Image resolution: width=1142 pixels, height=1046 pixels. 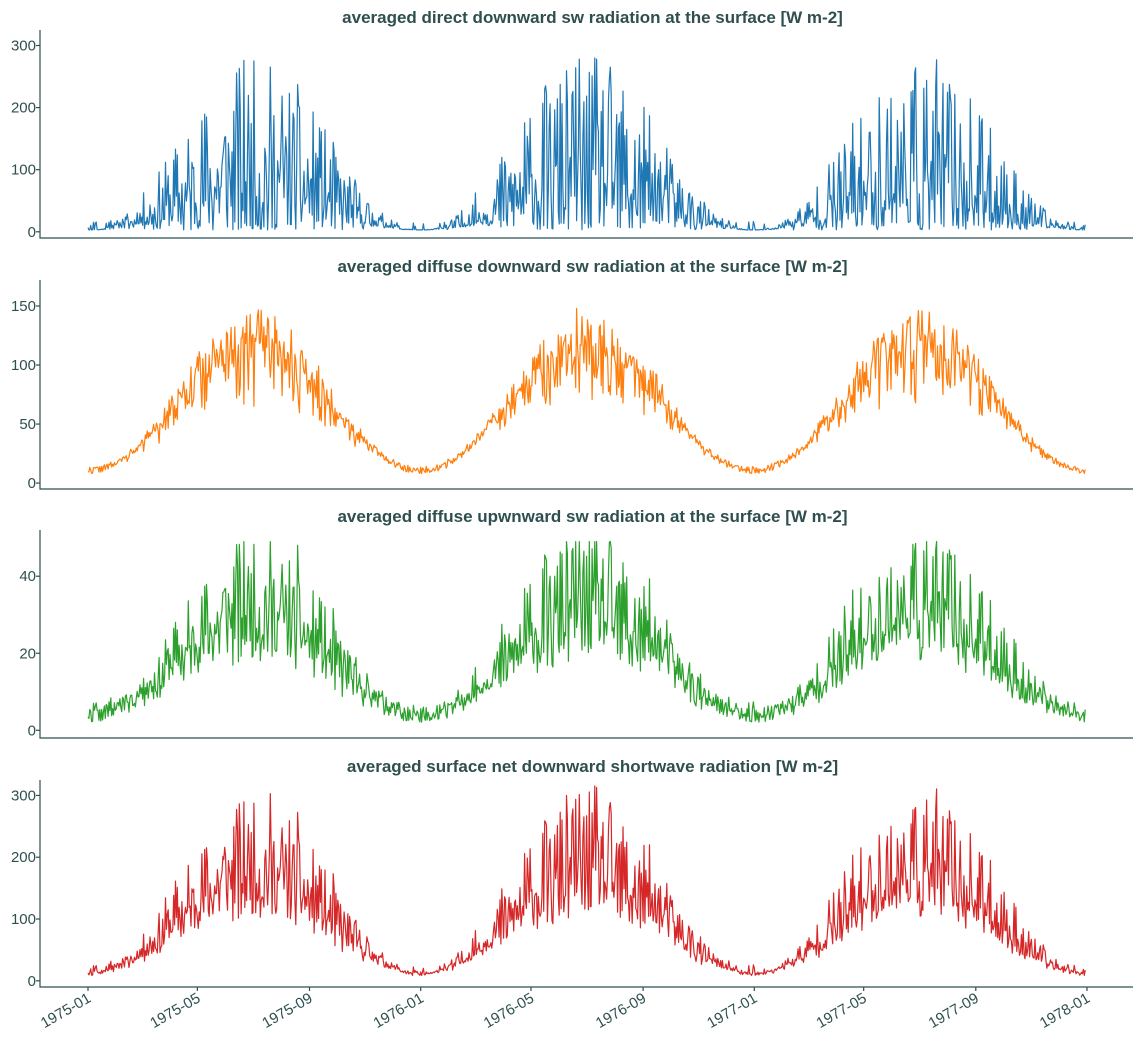 What do you see at coordinates (621, 1011) in the screenshot?
I see `x-tick-label: 1976-09` at bounding box center [621, 1011].